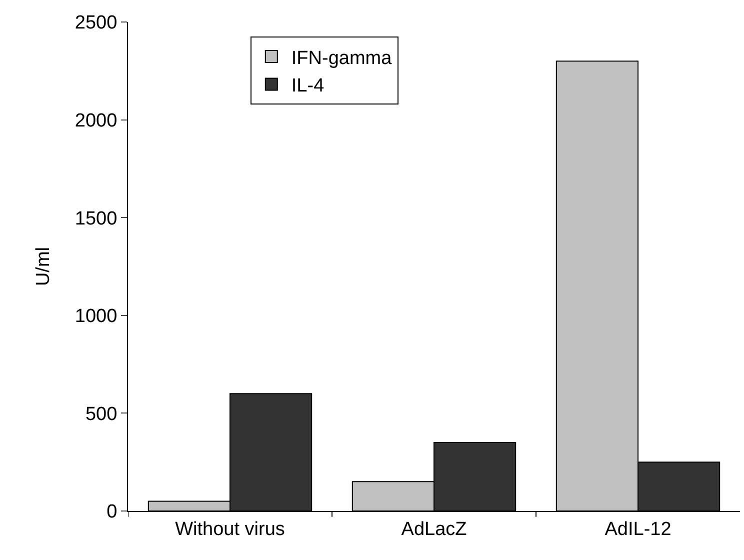 The height and width of the screenshot is (560, 744). Describe the element at coordinates (96, 317) in the screenshot. I see `y-tick-label: 1000` at that location.